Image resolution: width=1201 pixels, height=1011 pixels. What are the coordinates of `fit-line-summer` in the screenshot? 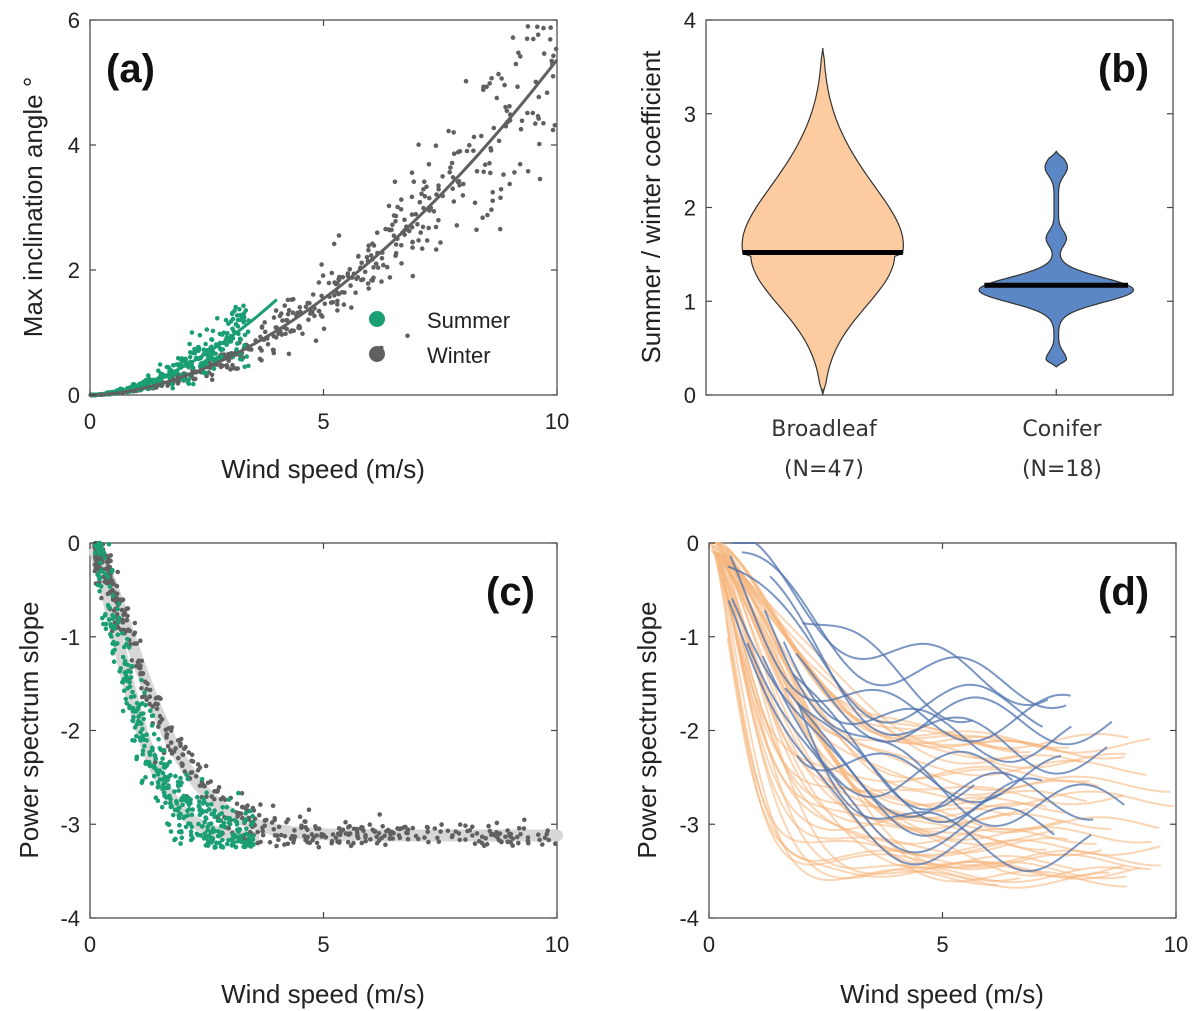 It's located at (183, 347).